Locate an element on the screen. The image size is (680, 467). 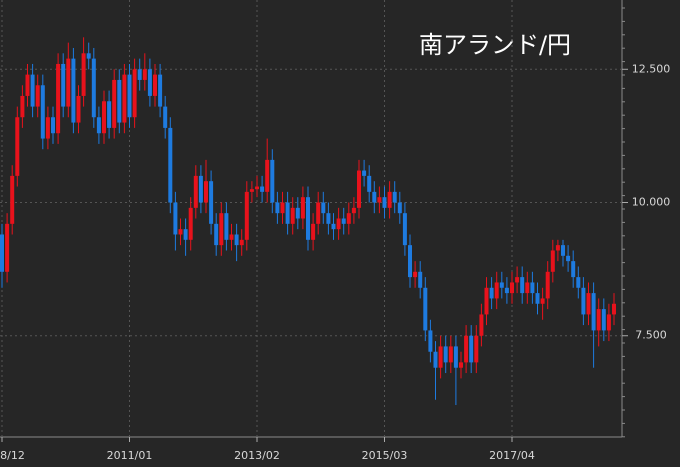
chart-title: 南アランド/円 is located at coordinates (495, 45).